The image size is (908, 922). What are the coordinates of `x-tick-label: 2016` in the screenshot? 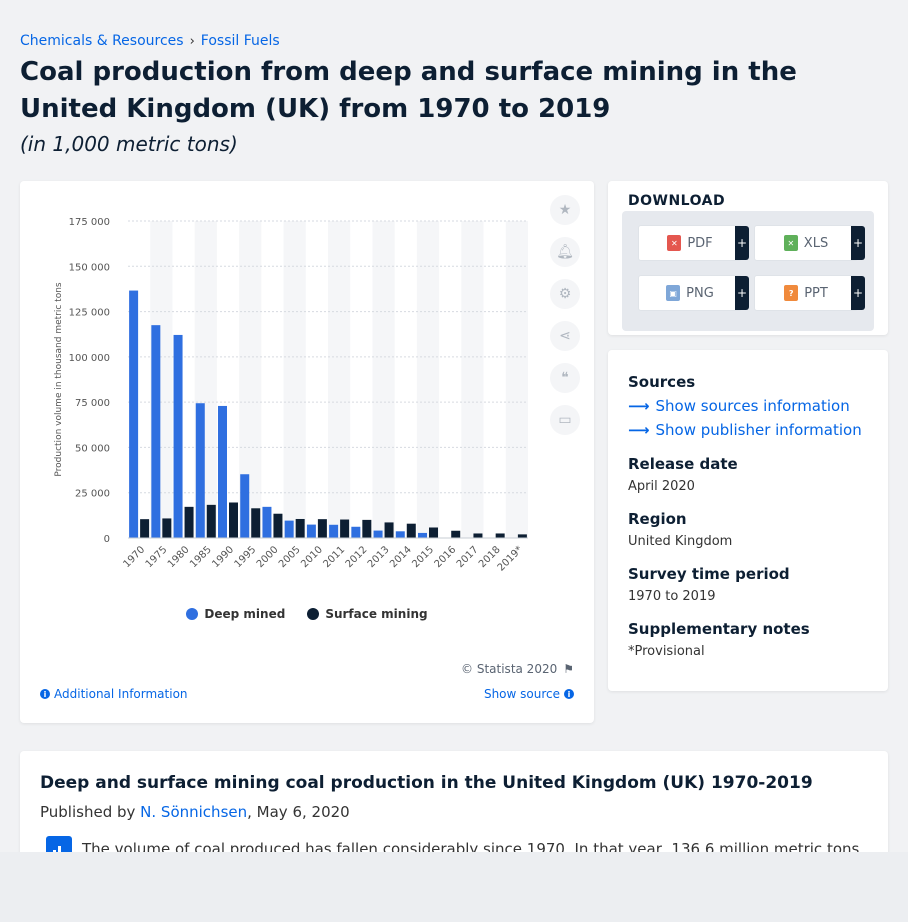 It's located at (446, 557).